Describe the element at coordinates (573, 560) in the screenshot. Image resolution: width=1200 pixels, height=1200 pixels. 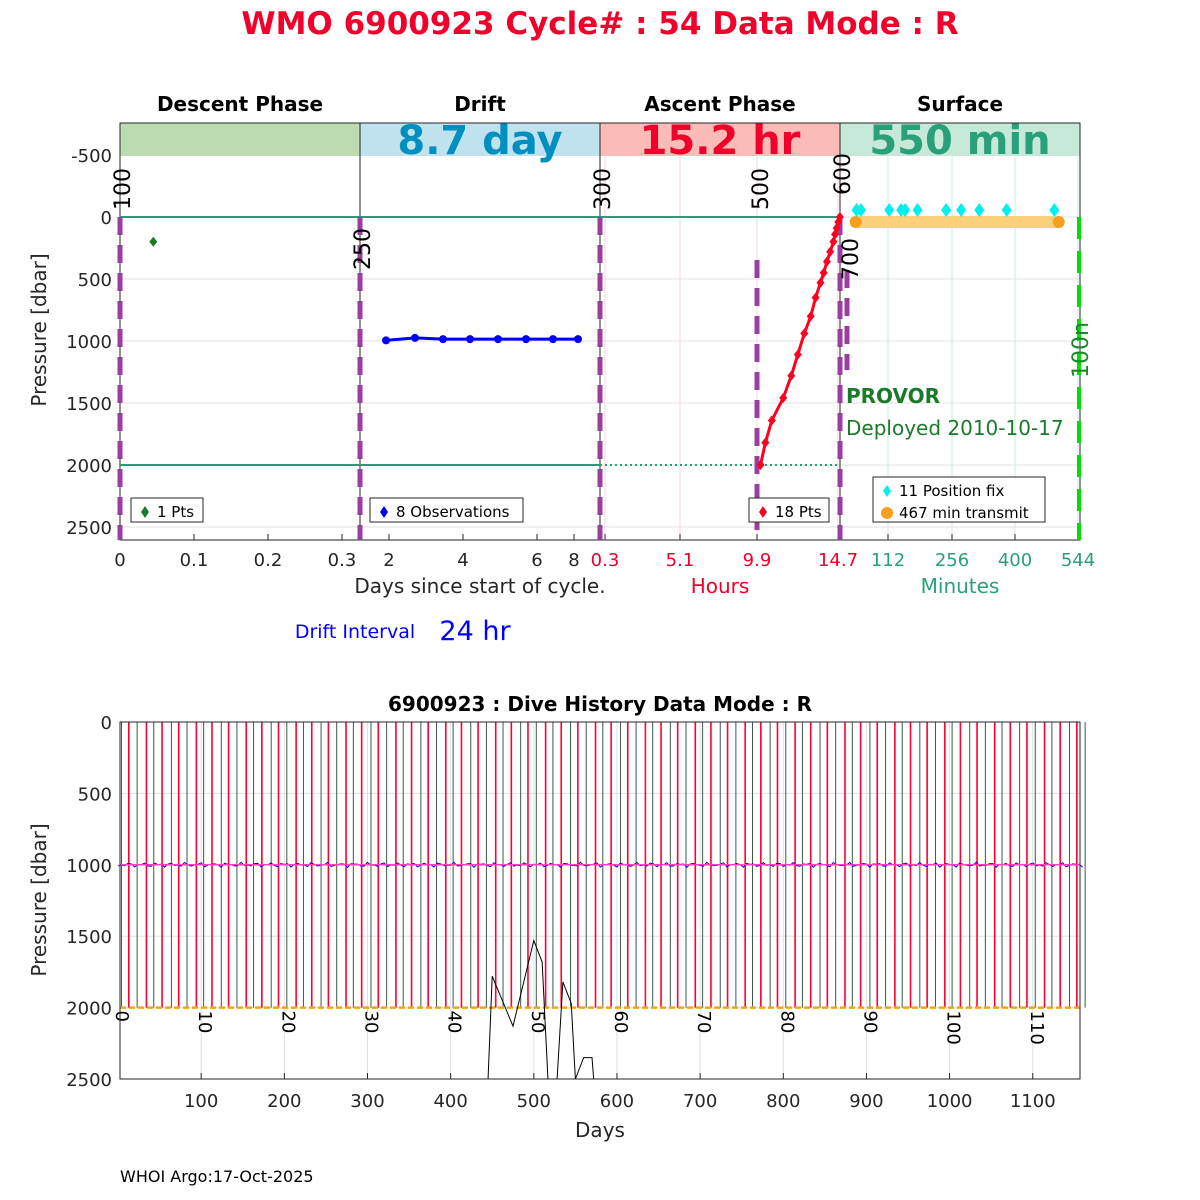
I see `x-tick-label: 8` at that location.